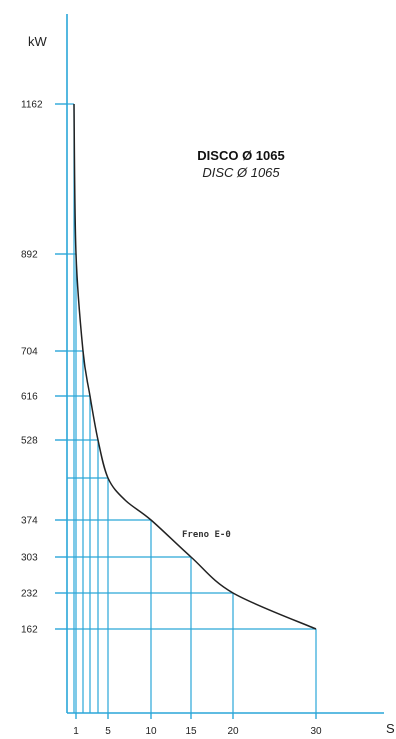  Describe the element at coordinates (29, 397) in the screenshot. I see `y-tick-label-616: 616` at that location.